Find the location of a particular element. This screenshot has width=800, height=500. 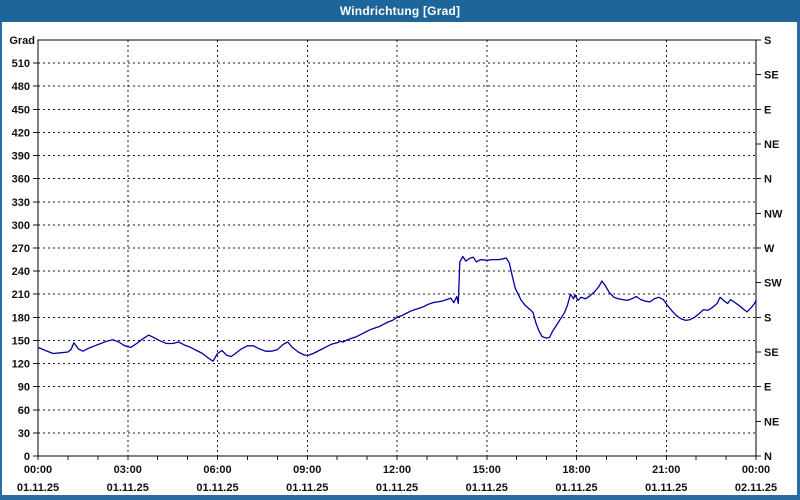

y-axis-tick-label: 60 is located at coordinates (24, 411).